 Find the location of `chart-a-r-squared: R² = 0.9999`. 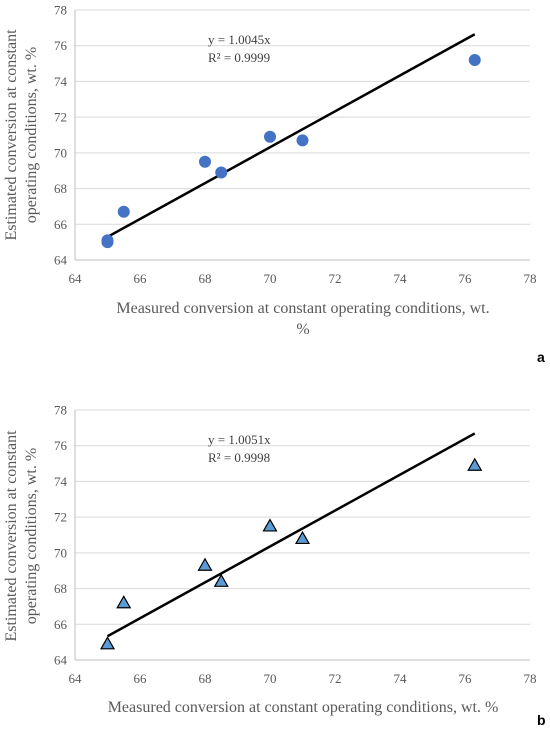

chart-a-r-squared: R² = 0.9999 is located at coordinates (239, 57).